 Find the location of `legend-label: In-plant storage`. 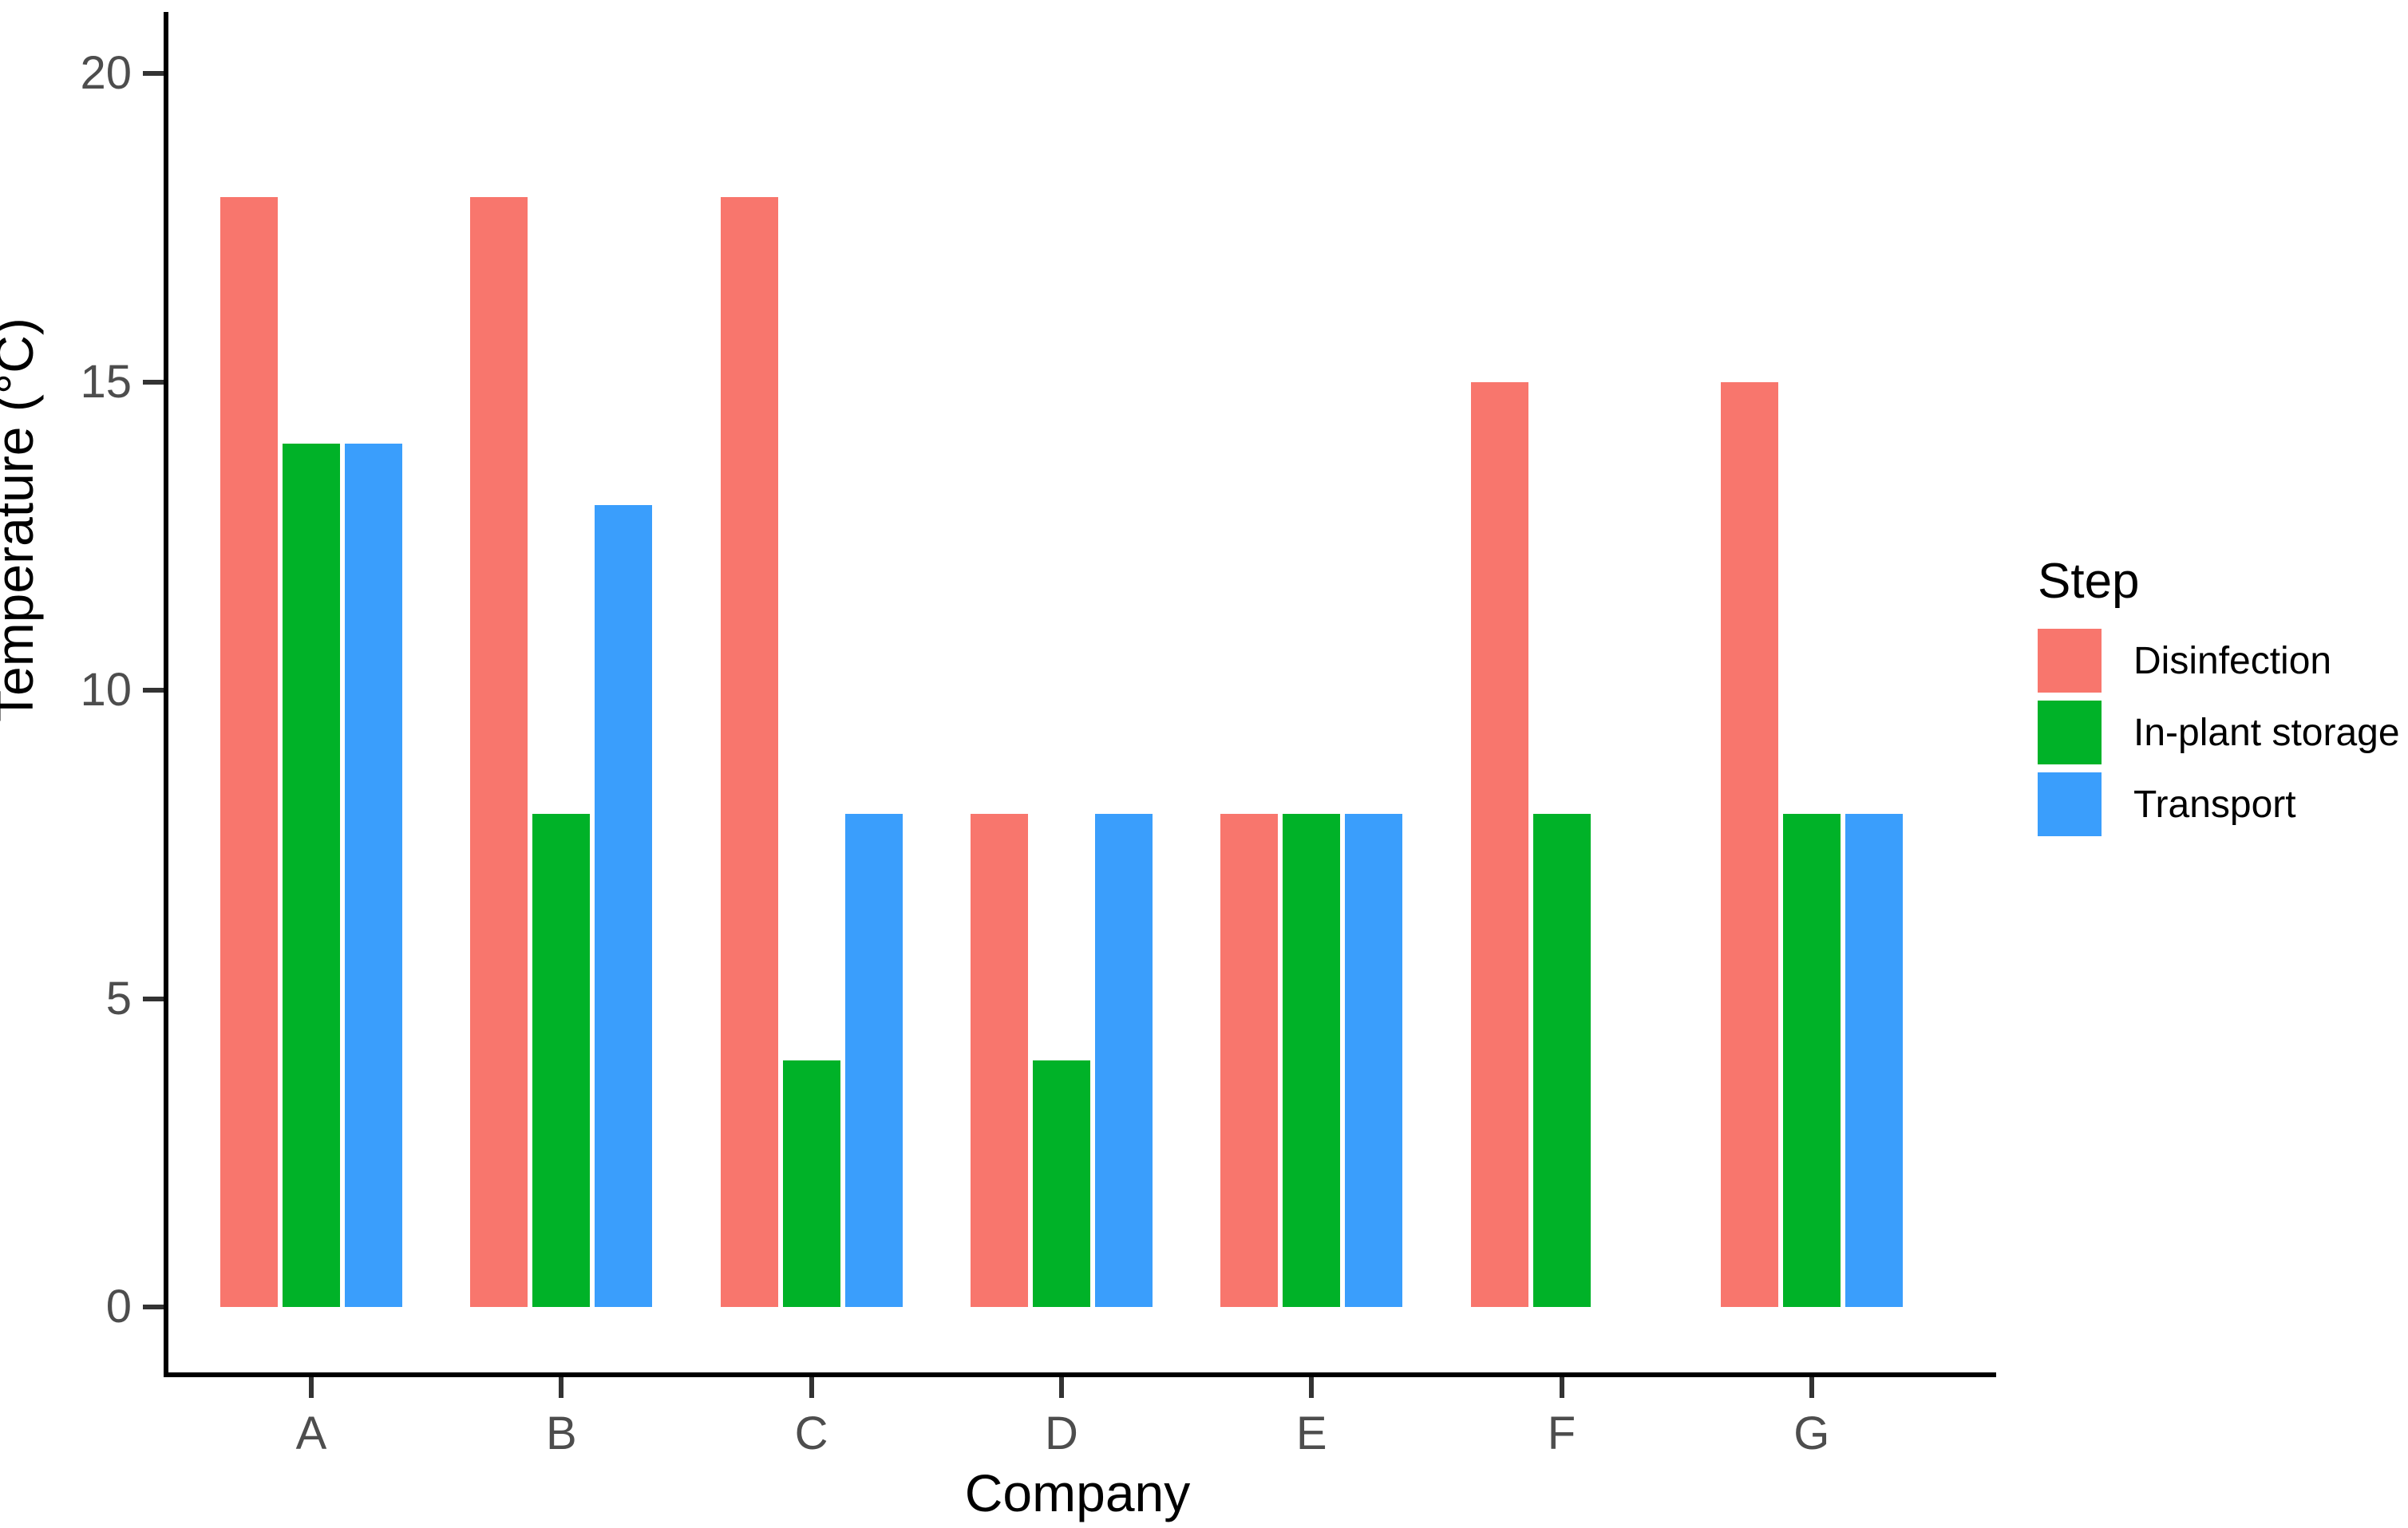

legend-label: In-plant storage is located at coordinates (2266, 732).